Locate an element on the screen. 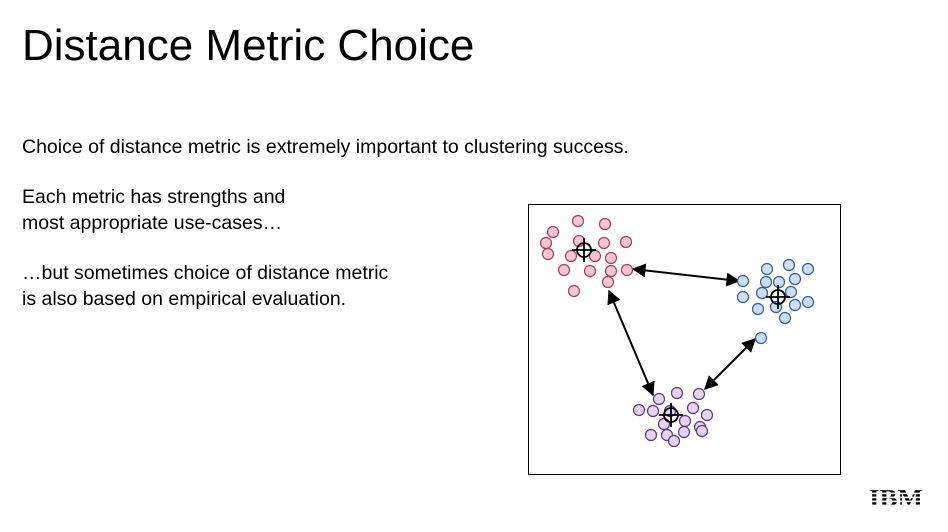 The image size is (948, 532). ibm-logo: IBM is located at coordinates (896, 499).